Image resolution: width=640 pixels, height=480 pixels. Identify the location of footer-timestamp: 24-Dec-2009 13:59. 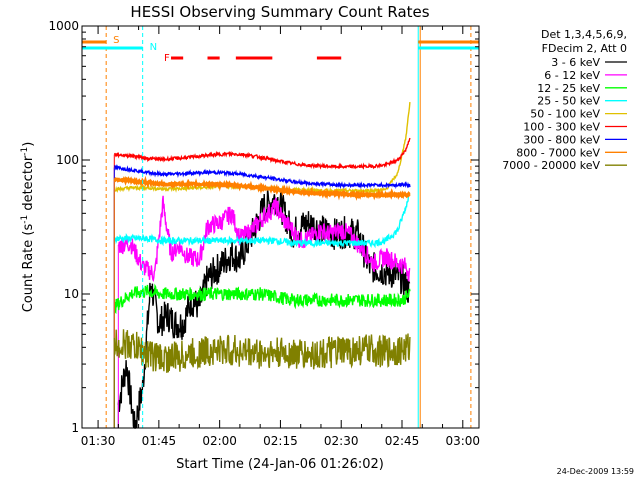
(595, 471).